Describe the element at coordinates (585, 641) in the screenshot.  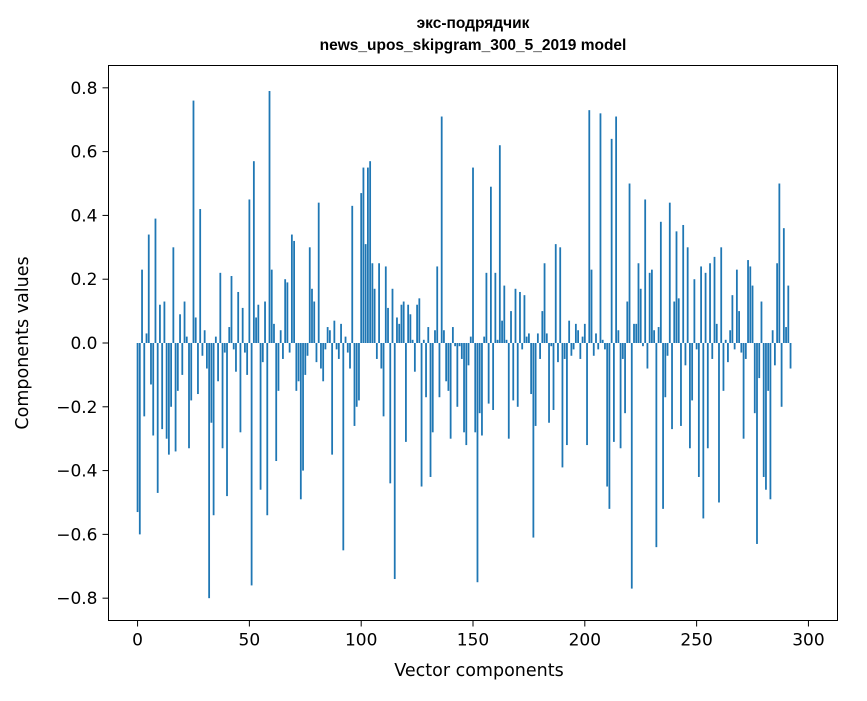
I see `x-tick-label: 200` at that location.